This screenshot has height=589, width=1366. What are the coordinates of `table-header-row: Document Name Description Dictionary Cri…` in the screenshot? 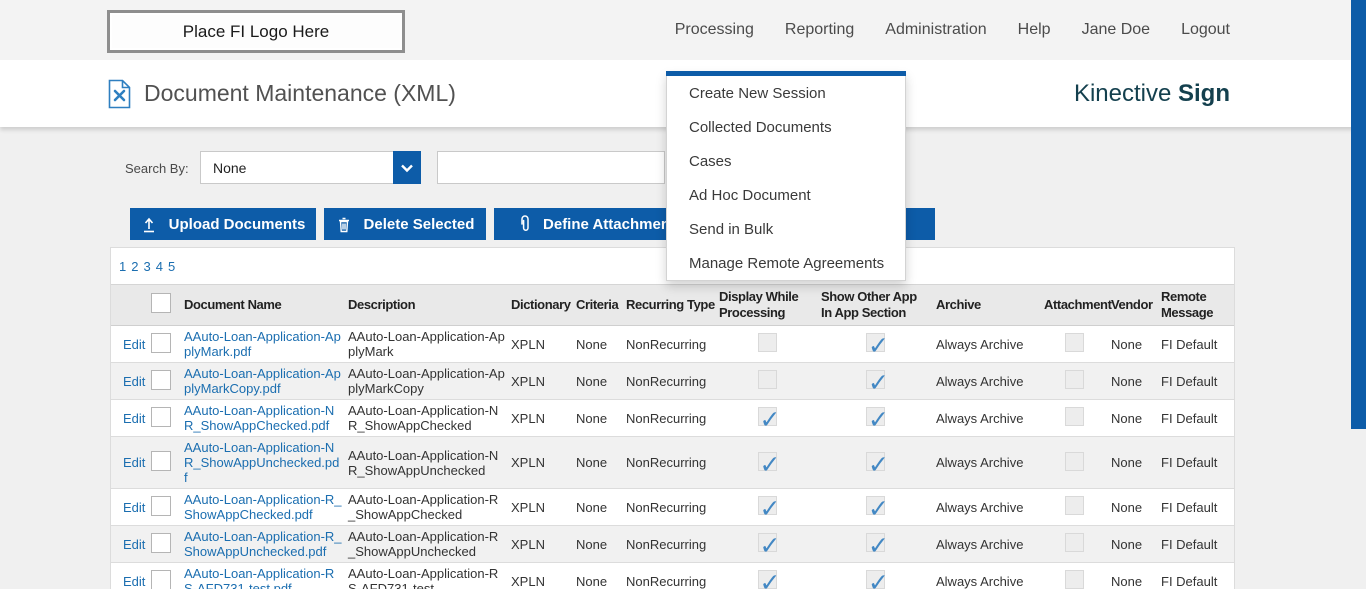 It's located at (672, 305).